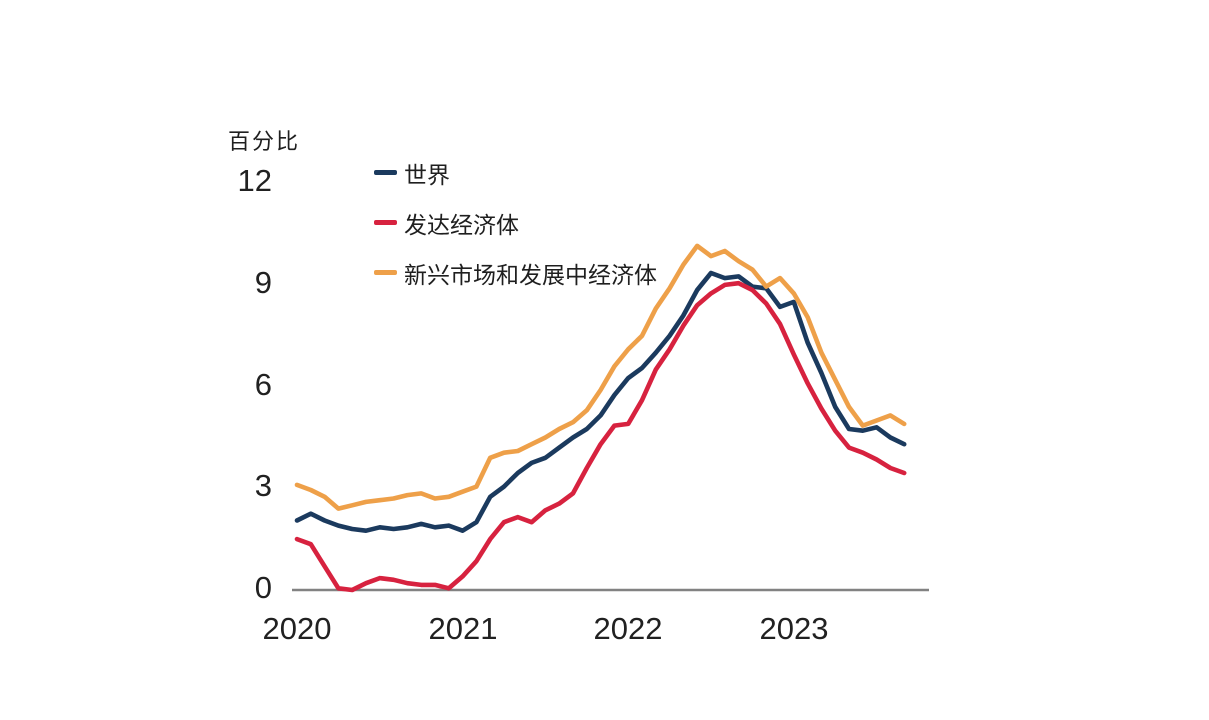 The width and height of the screenshot is (1209, 720). Describe the element at coordinates (385, 222) in the screenshot. I see `advanced-economies-series-swatch` at that location.